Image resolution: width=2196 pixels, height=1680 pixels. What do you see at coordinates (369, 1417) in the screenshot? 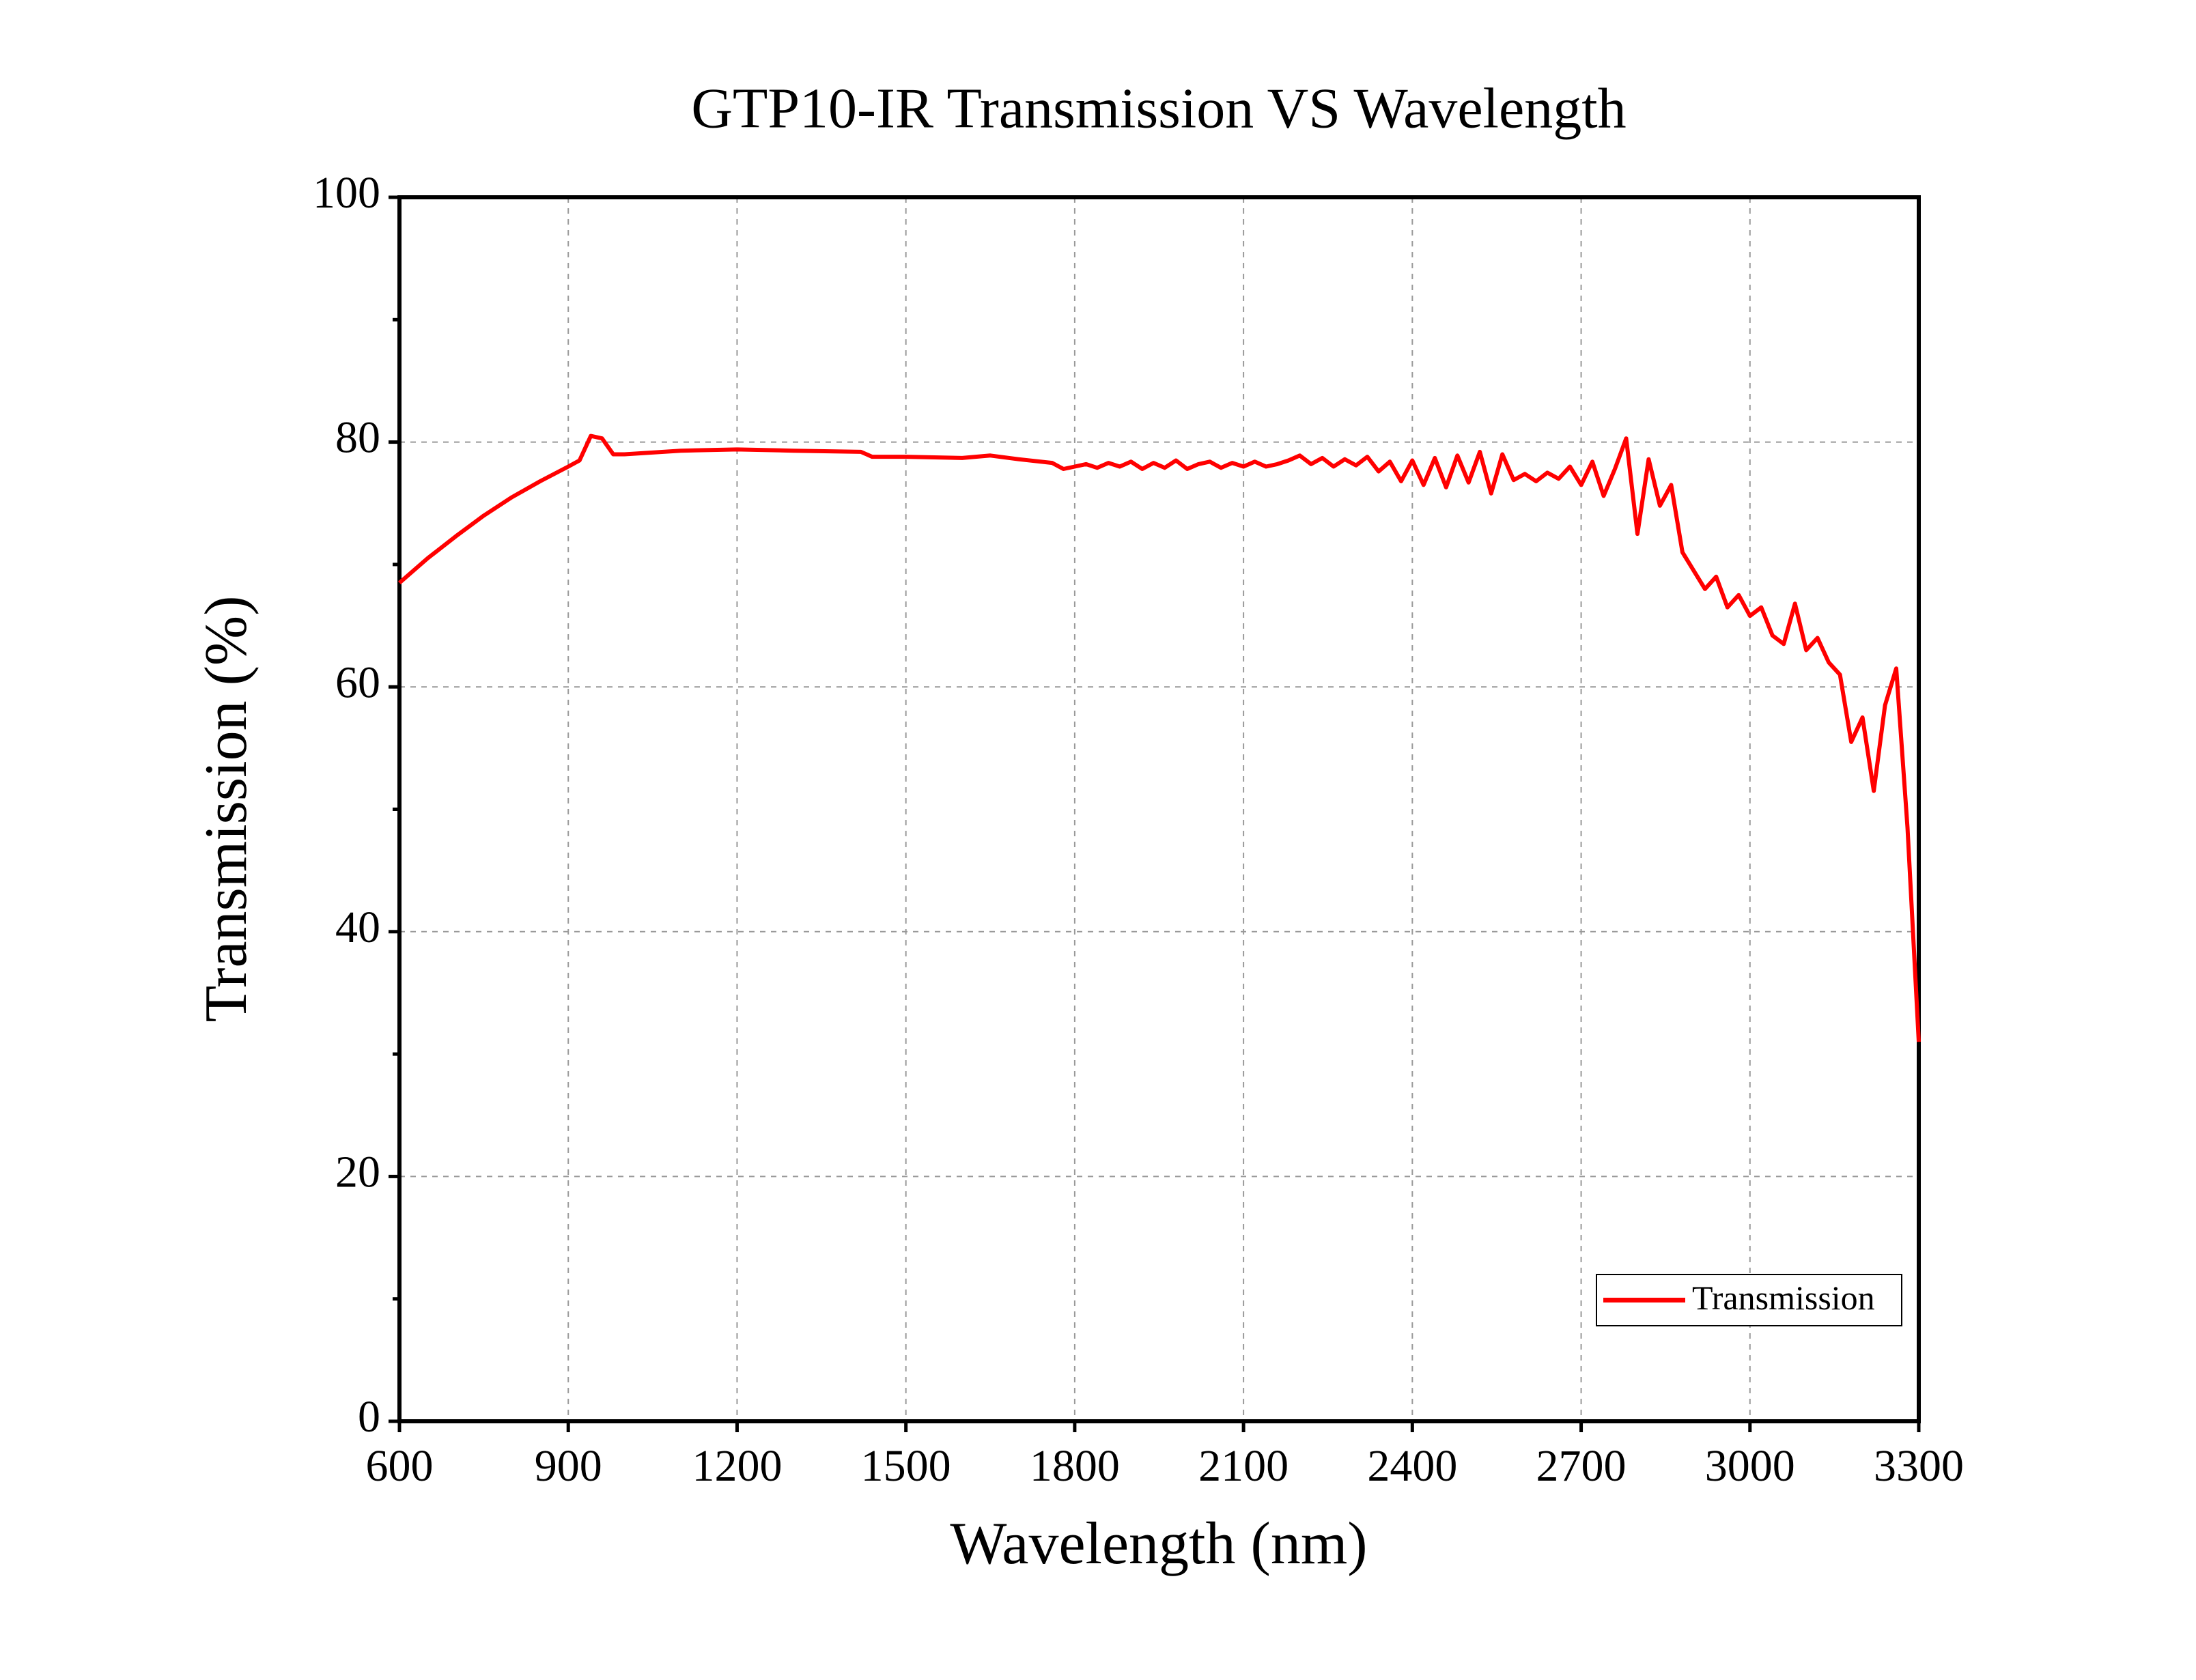
I see `y-tick-label: 0` at bounding box center [369, 1417].